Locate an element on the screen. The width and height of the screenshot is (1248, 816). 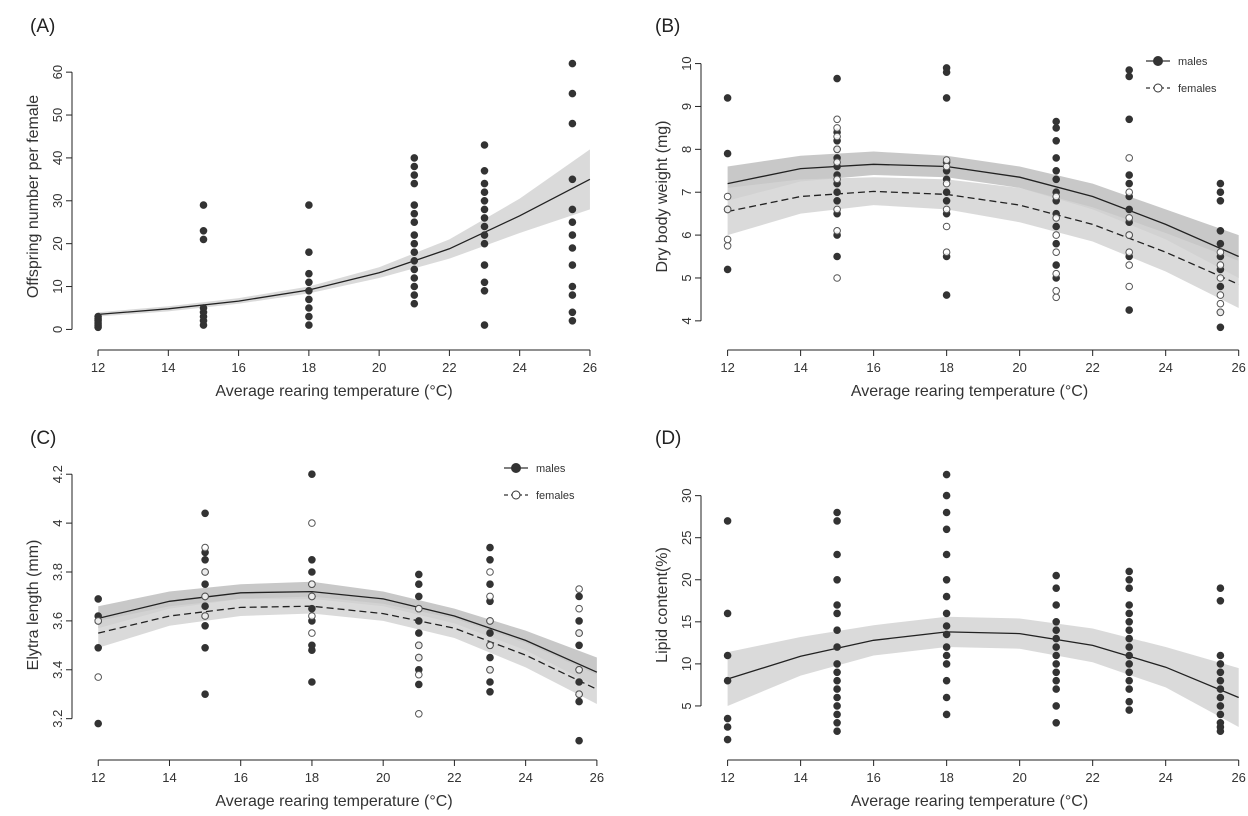
y-tick-label: 3.4 is located at coordinates (57, 670).